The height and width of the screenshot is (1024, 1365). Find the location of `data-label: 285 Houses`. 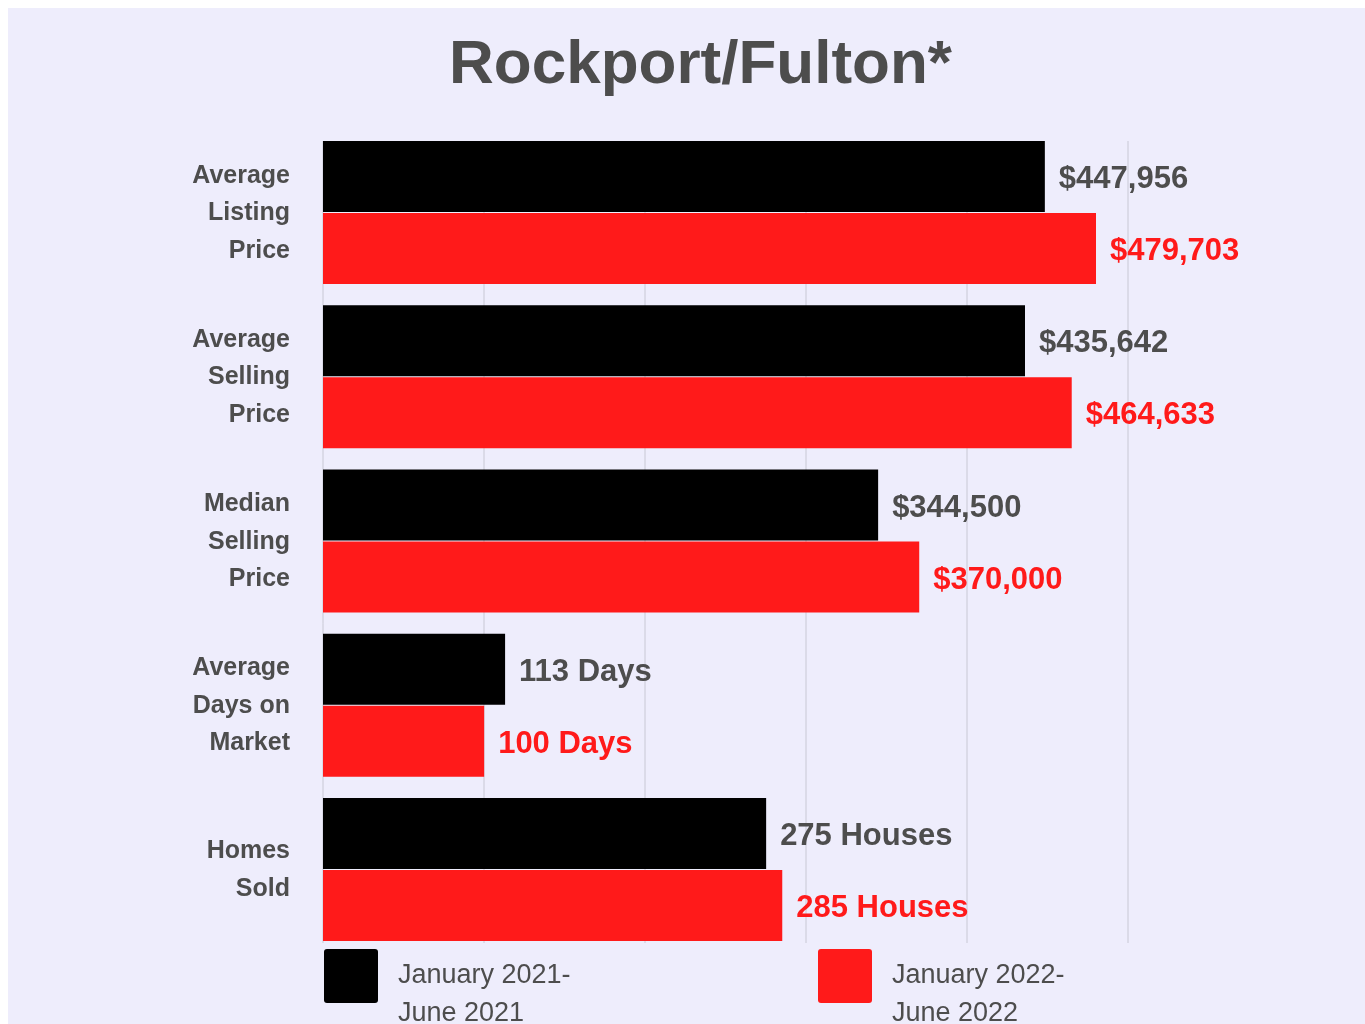

data-label: 285 Houses is located at coordinates (882, 906).